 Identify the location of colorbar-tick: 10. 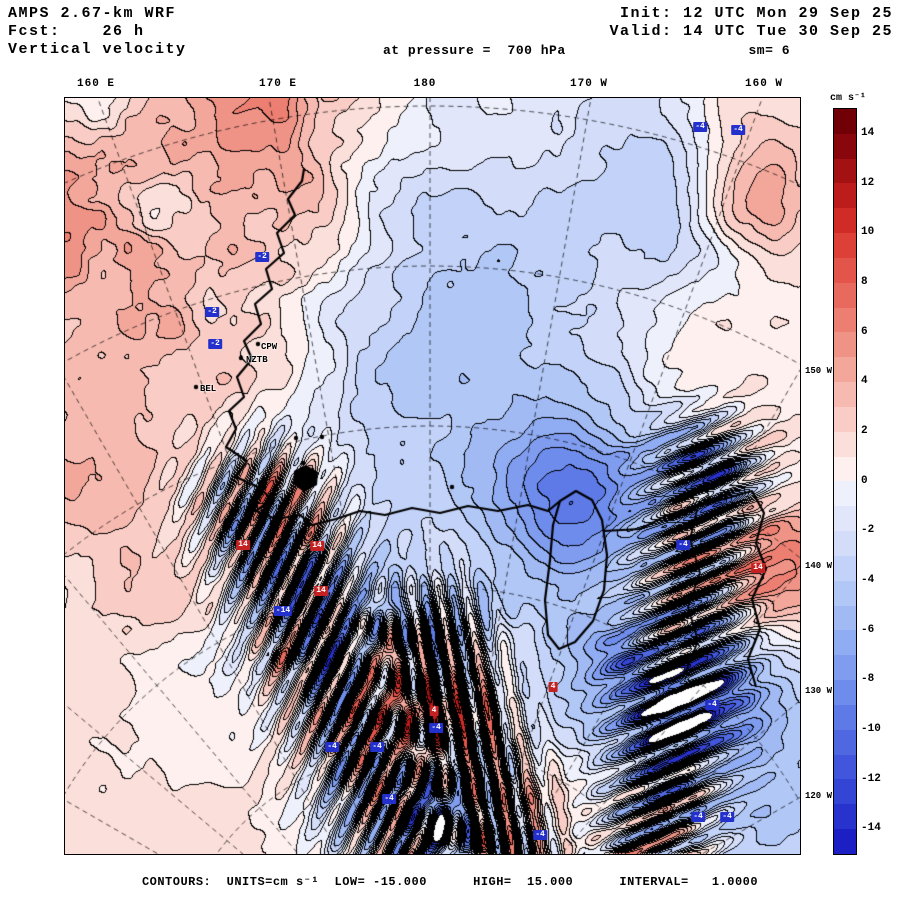
(868, 232).